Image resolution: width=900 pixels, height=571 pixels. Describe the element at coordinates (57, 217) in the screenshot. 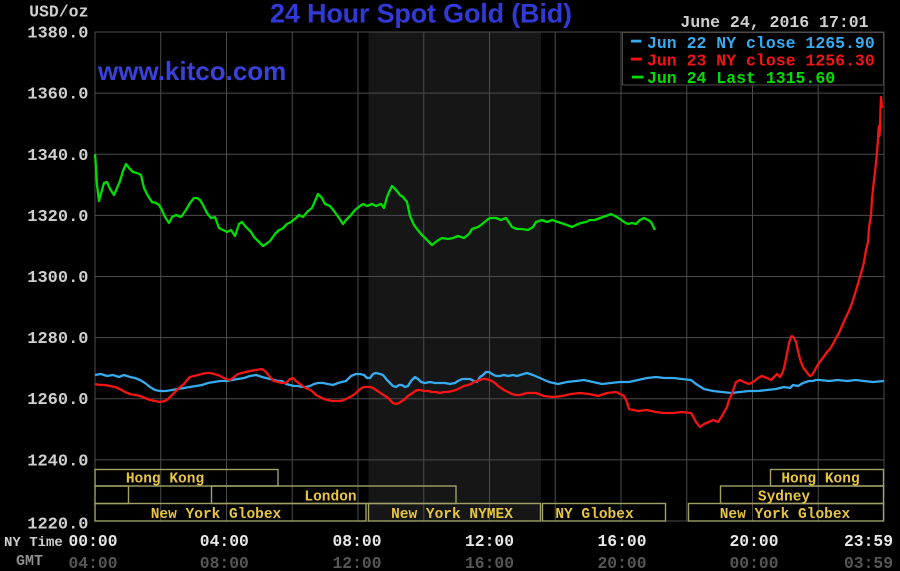

I see `svg-text: 1320.0` at that location.